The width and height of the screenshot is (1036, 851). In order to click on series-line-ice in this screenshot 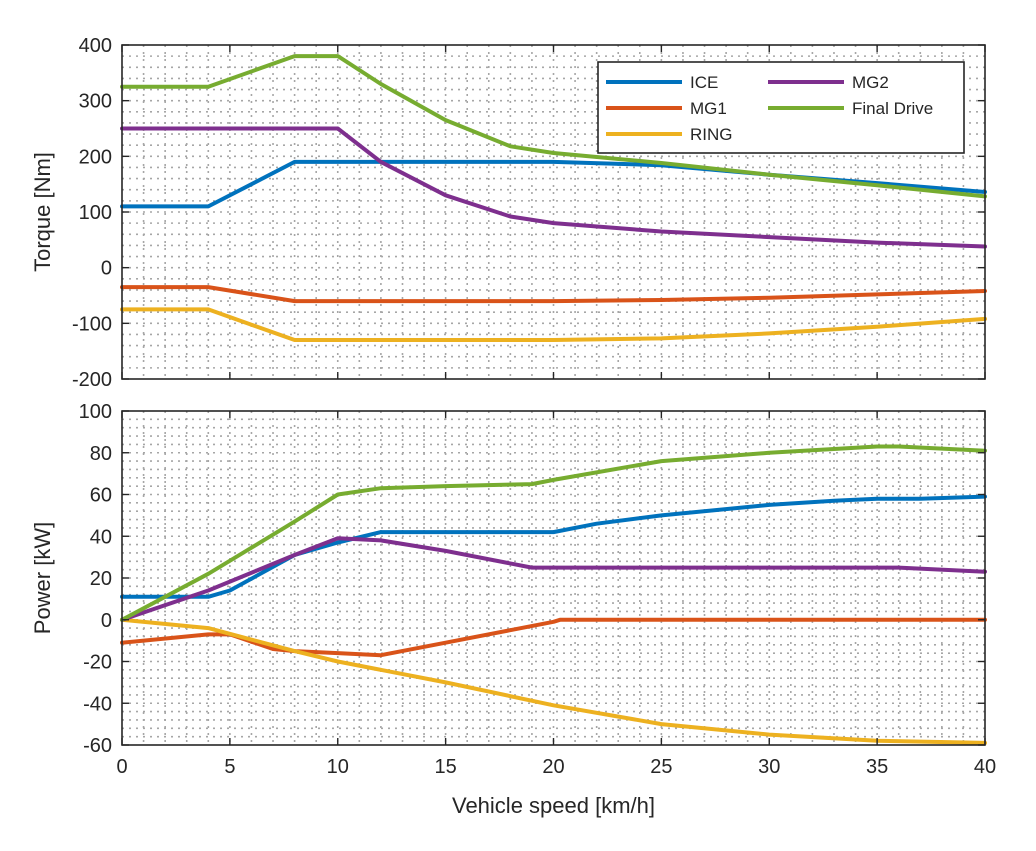, I will do `click(553, 546)`.